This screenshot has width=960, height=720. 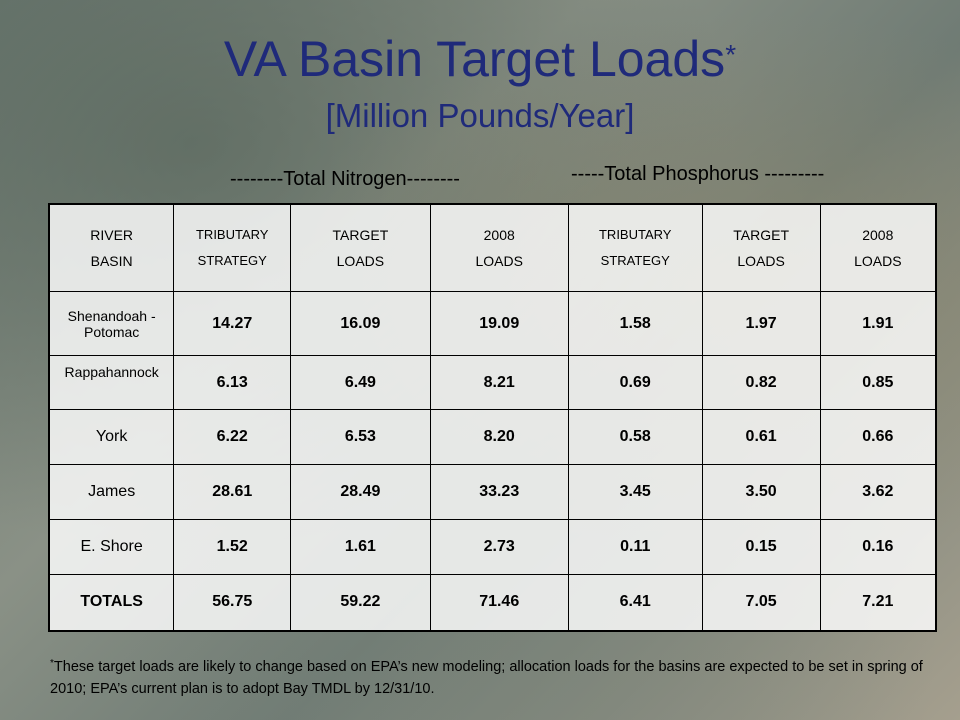 What do you see at coordinates (499, 437) in the screenshot?
I see `value-cell: 8.20` at bounding box center [499, 437].